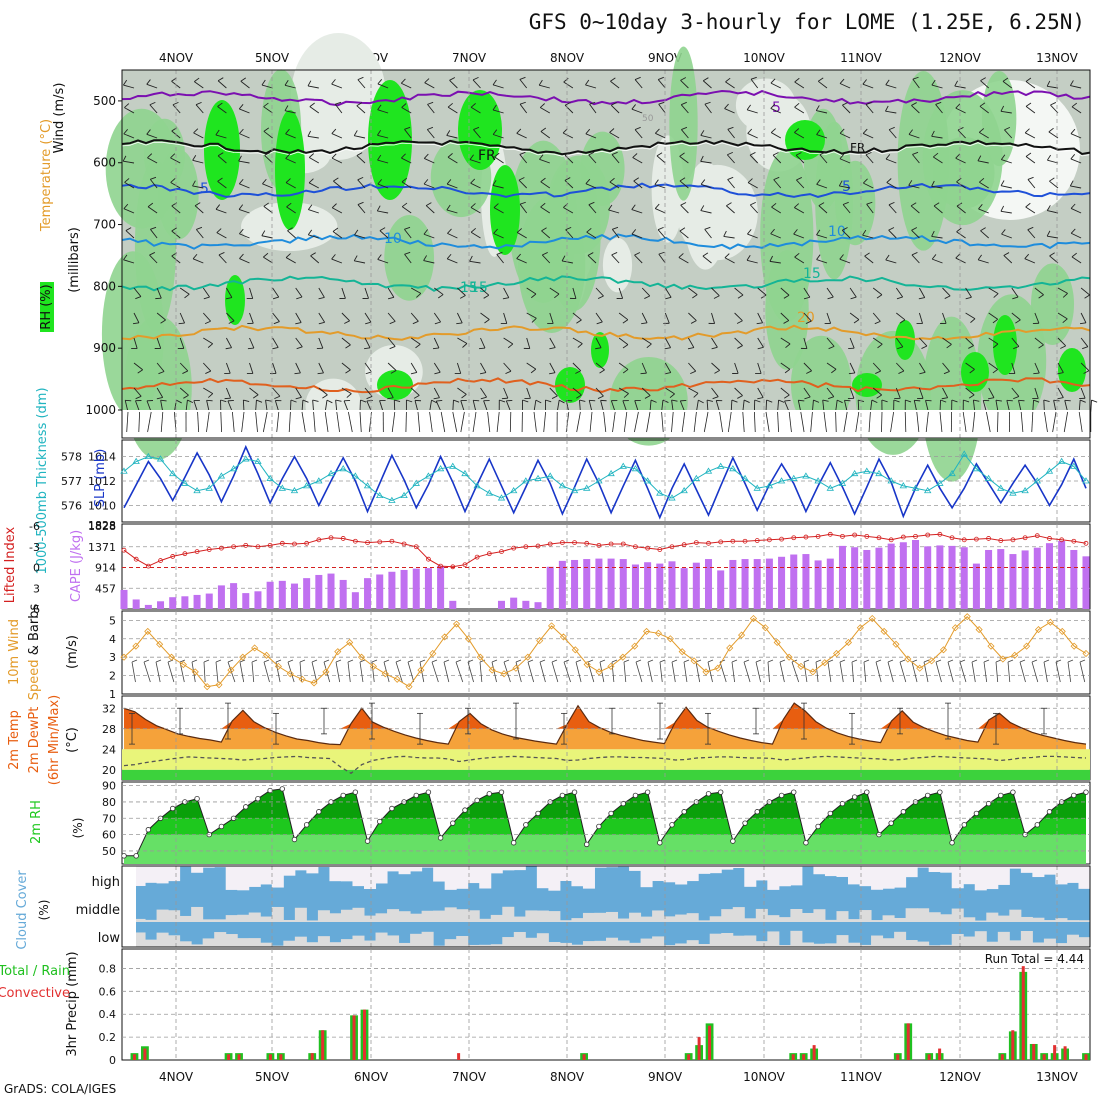 Image resolution: width=1100 pixels, height=1100 pixels. I want to click on cloud-blank, so click(129, 906).